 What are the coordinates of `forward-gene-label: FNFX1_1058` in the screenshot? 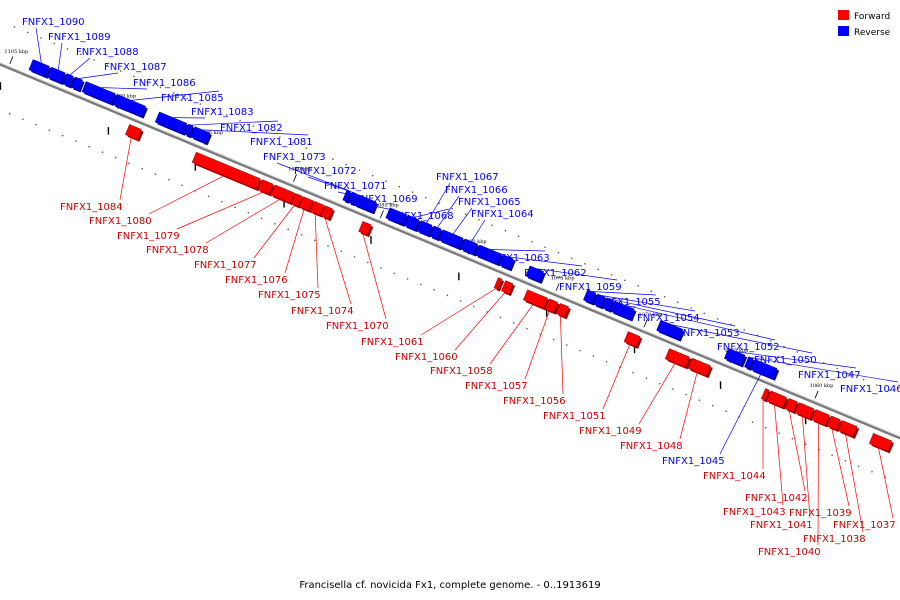 It's located at (461, 371).